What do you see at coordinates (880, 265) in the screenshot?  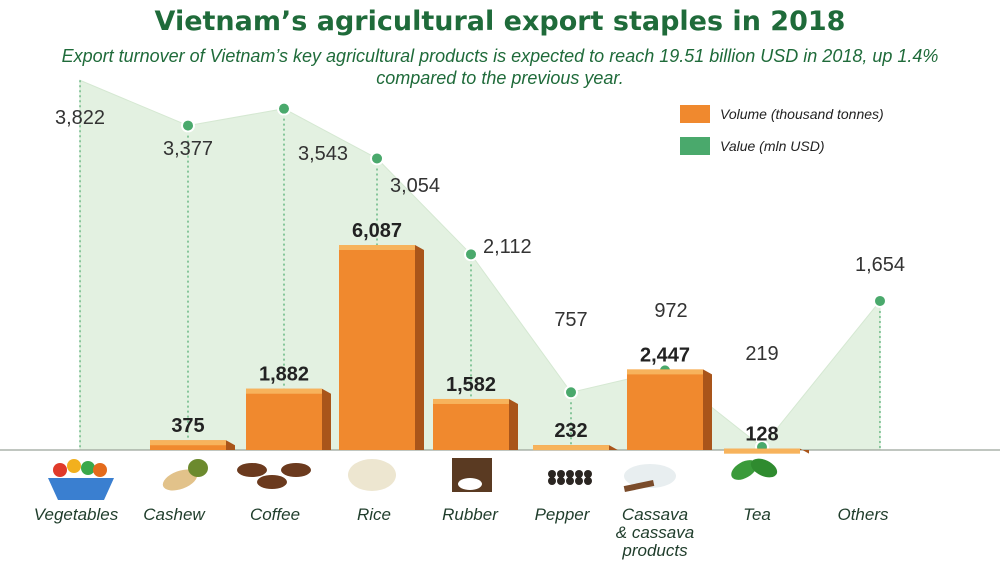 I see `value-label: 1,654` at bounding box center [880, 265].